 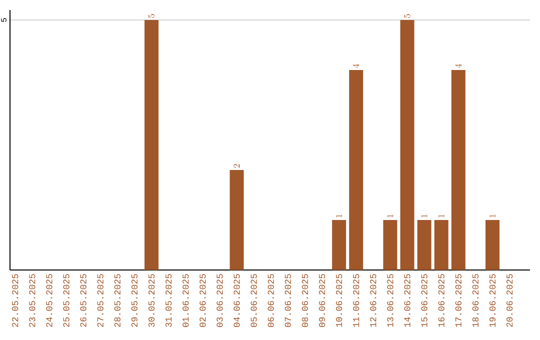 I want to click on x-tick-label: 23.05.2025, so click(x=32, y=300).